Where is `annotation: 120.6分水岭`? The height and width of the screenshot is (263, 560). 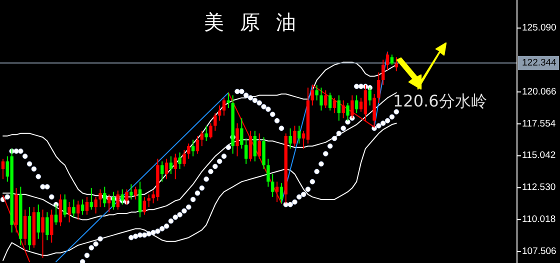 annotation: 120.6分水岭 is located at coordinates (440, 101).